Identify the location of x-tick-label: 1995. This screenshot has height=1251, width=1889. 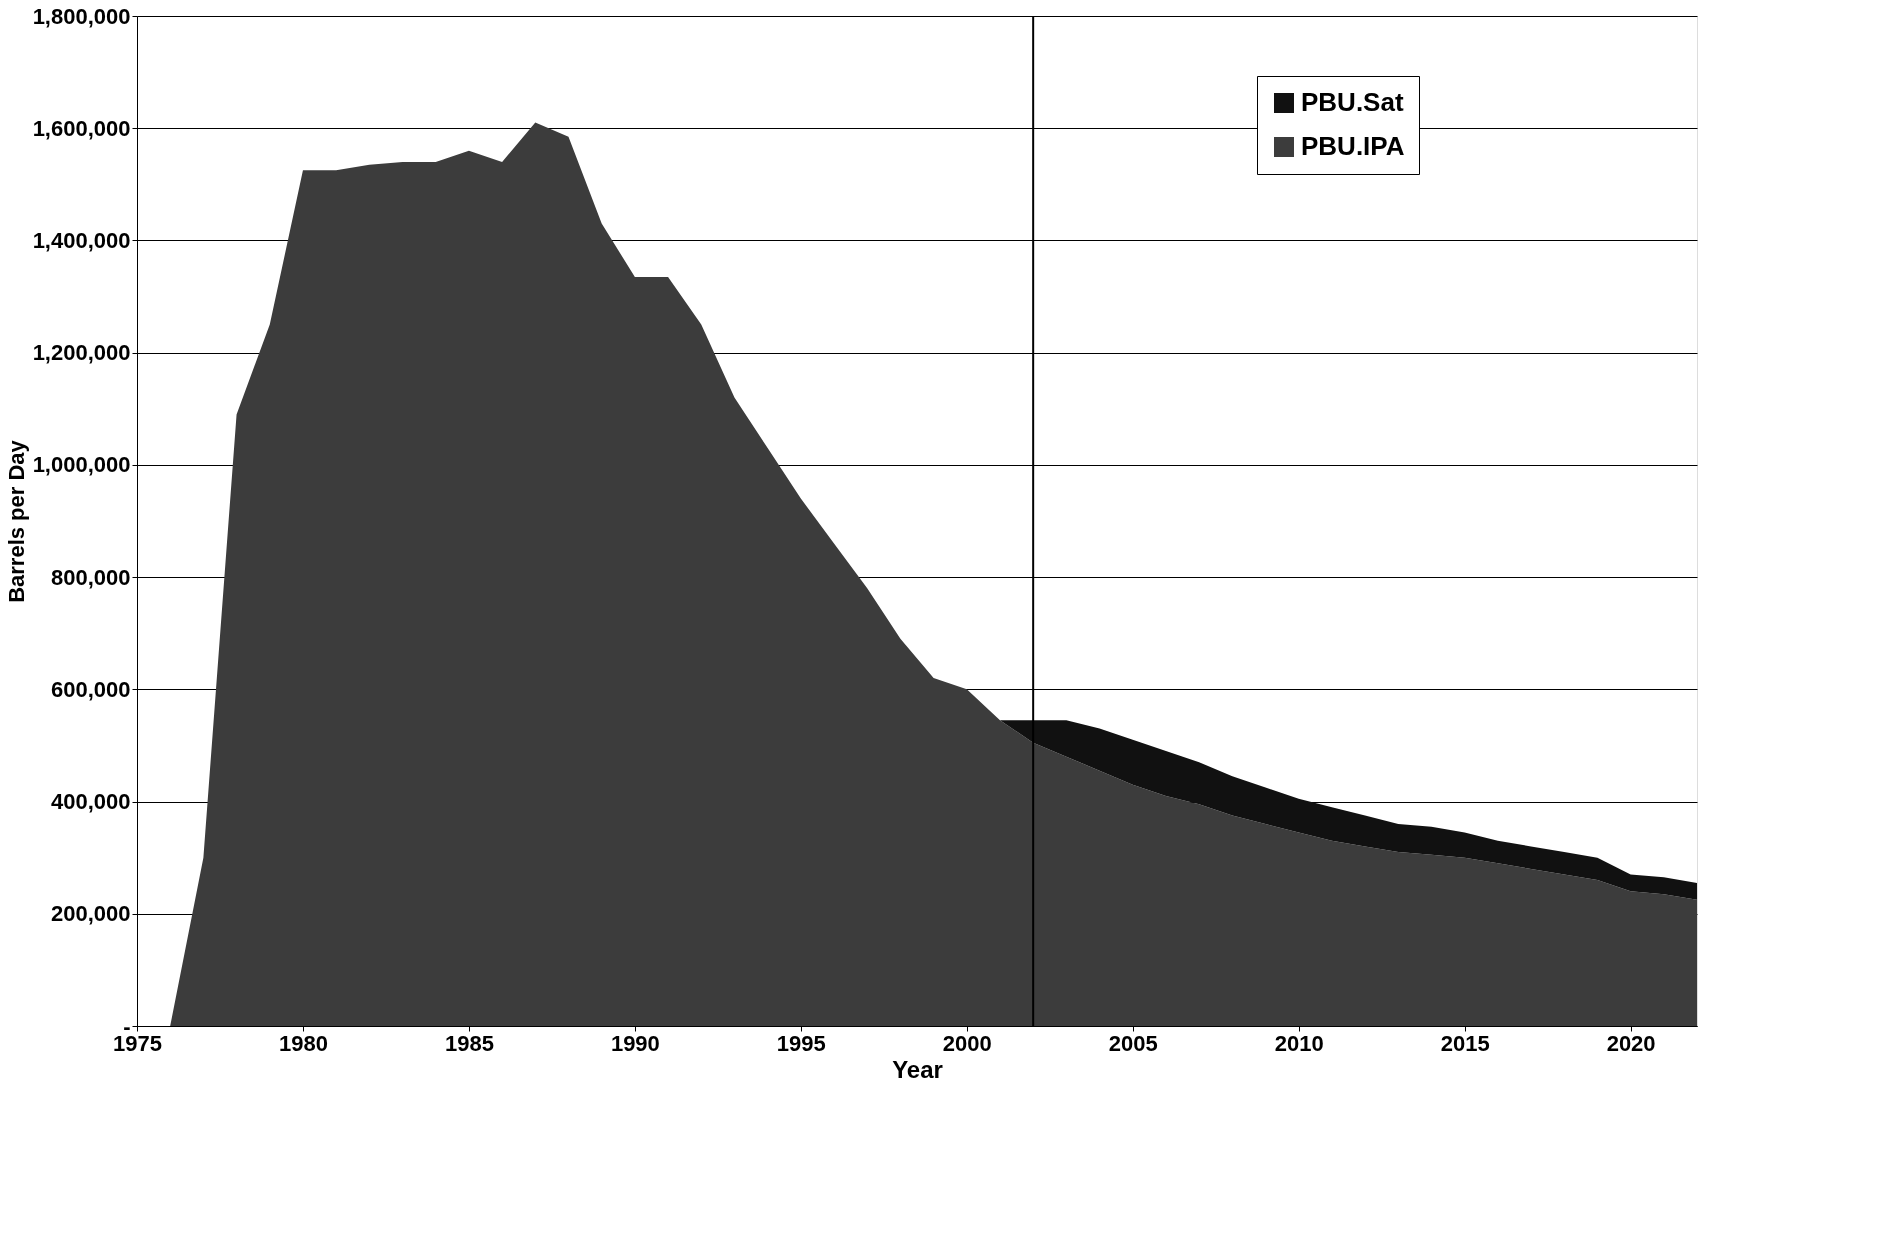
(801, 1043).